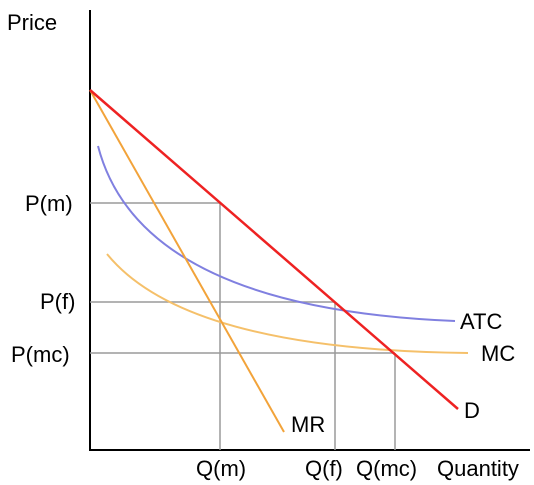 Image resolution: width=534 pixels, height=485 pixels. What do you see at coordinates (498, 353) in the screenshot?
I see `mc-curve-label: MC` at bounding box center [498, 353].